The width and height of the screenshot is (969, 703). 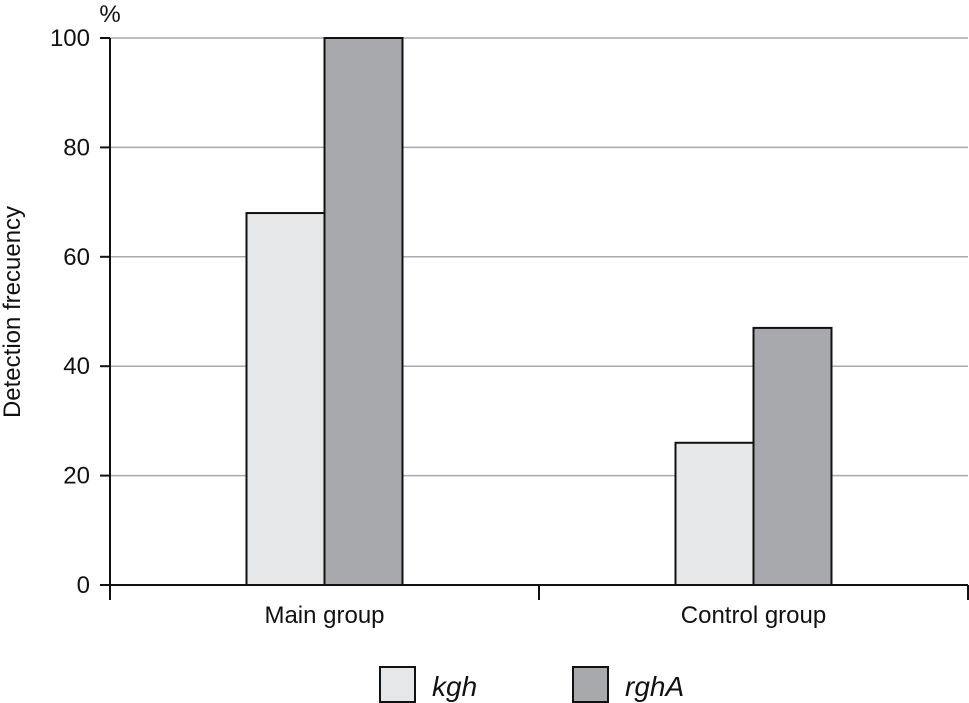 I want to click on y-tick-label: 60, so click(x=76, y=257).